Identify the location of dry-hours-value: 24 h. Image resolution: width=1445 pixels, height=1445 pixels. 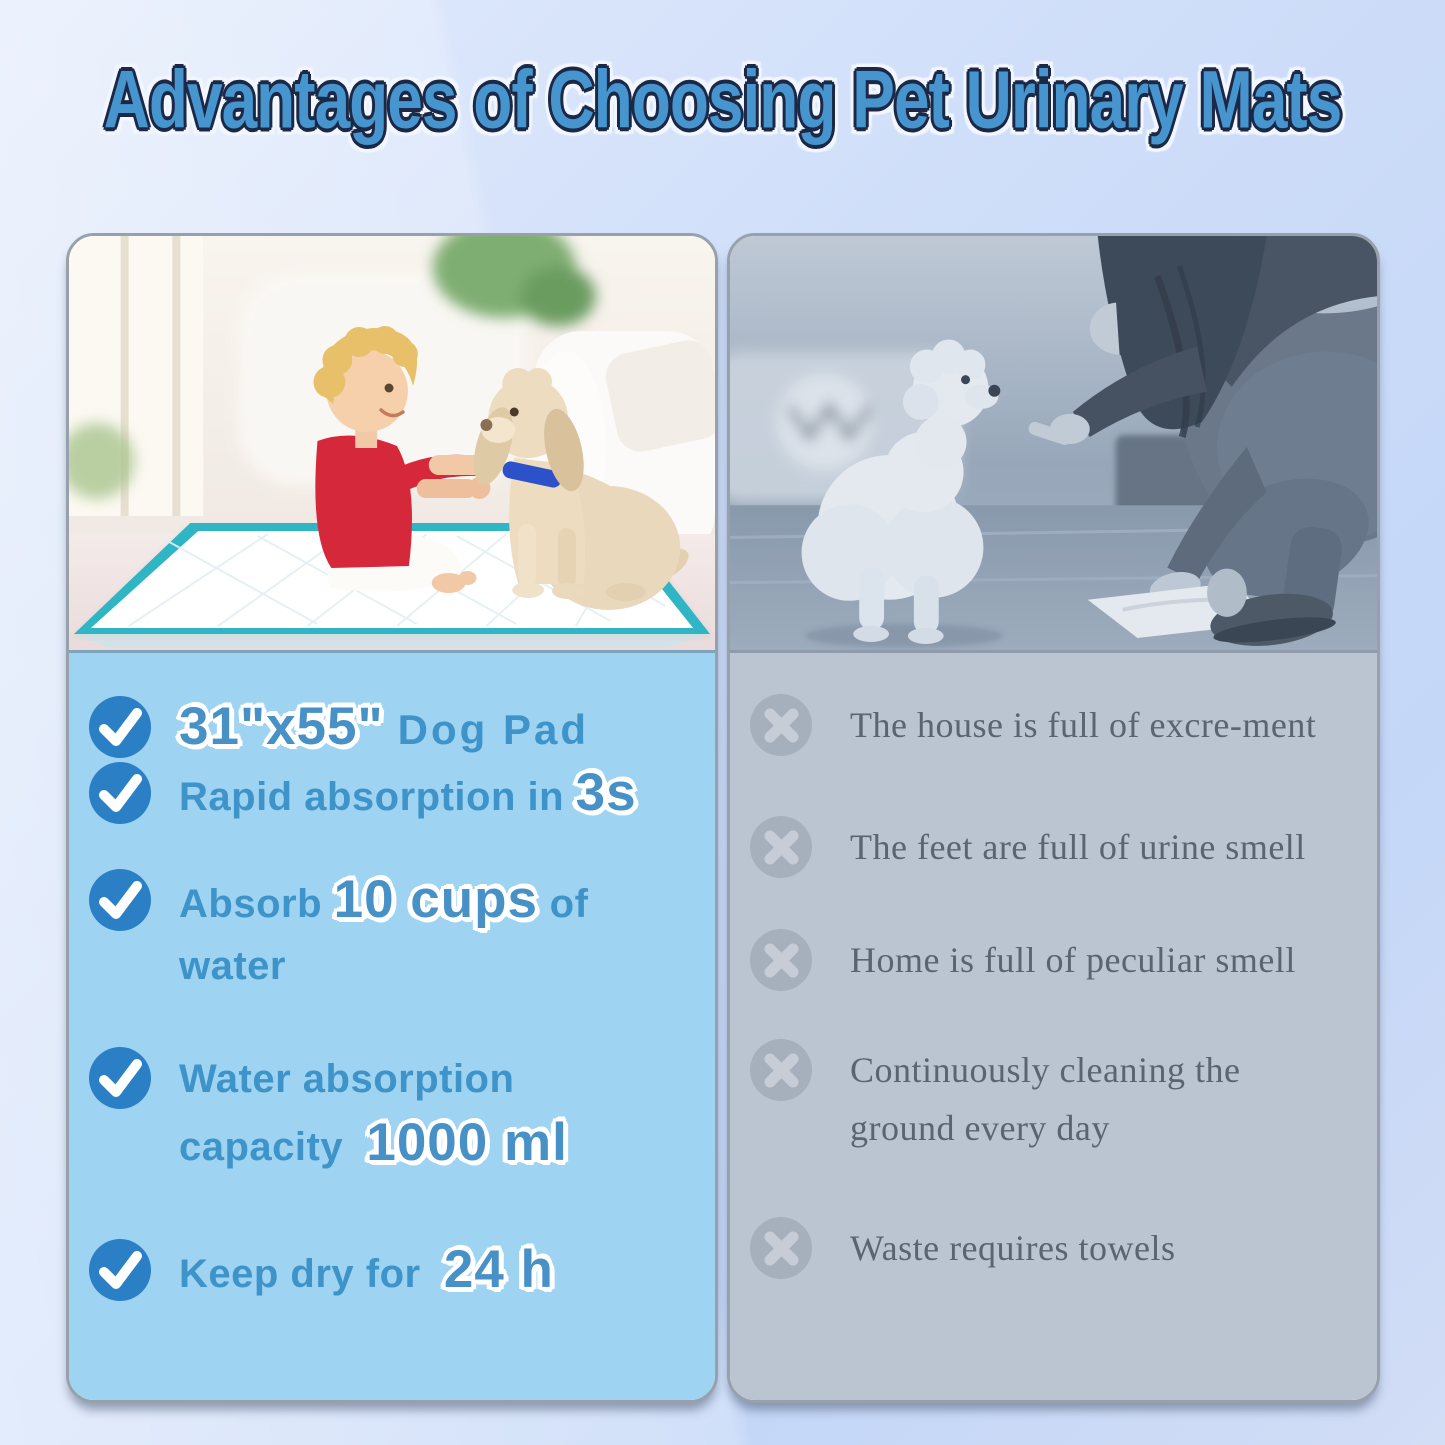
(498, 1269).